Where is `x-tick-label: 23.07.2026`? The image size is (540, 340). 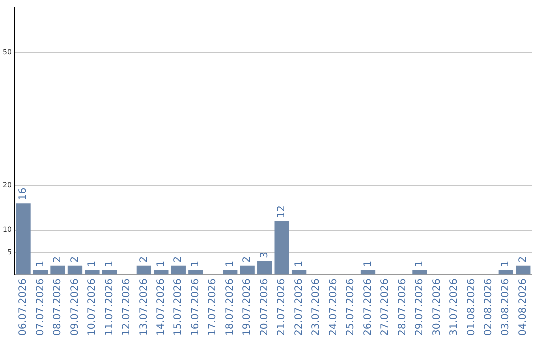
x-tick-label: 23.07.2026 is located at coordinates (316, 307).